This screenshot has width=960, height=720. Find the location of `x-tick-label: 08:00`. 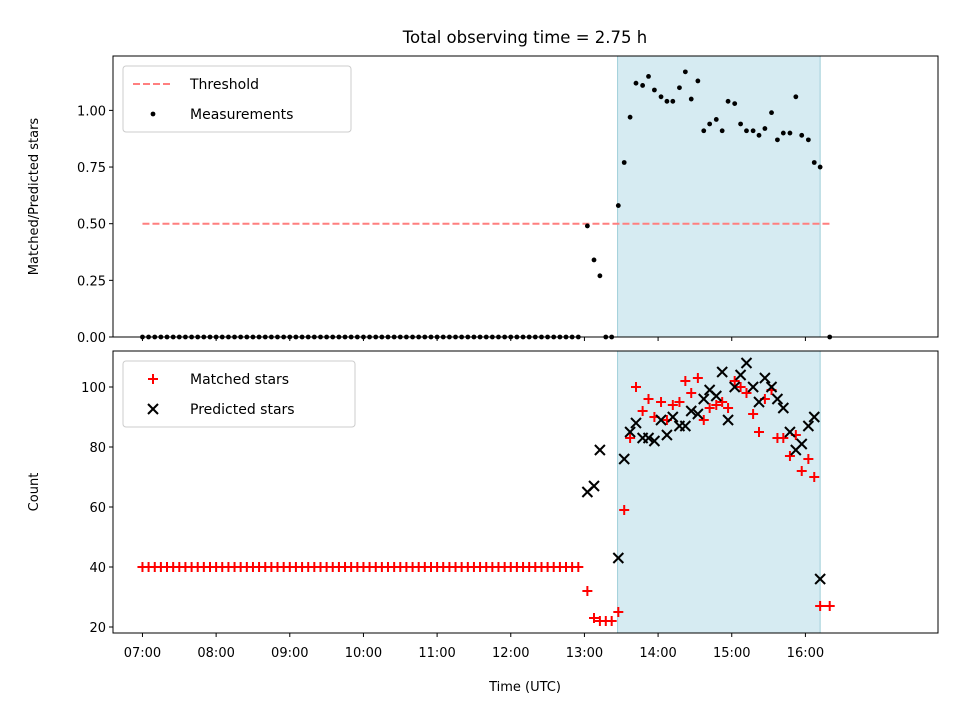

x-tick-label: 08:00 is located at coordinates (215, 653).